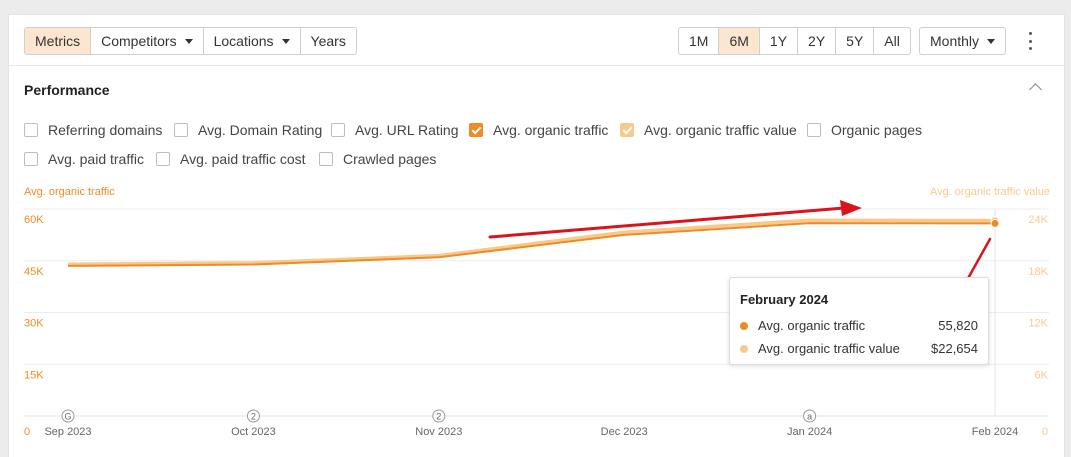 This screenshot has height=457, width=1071. Describe the element at coordinates (395, 130) in the screenshot. I see `metric-avg-url-rating: Avg. URL Rating` at that location.